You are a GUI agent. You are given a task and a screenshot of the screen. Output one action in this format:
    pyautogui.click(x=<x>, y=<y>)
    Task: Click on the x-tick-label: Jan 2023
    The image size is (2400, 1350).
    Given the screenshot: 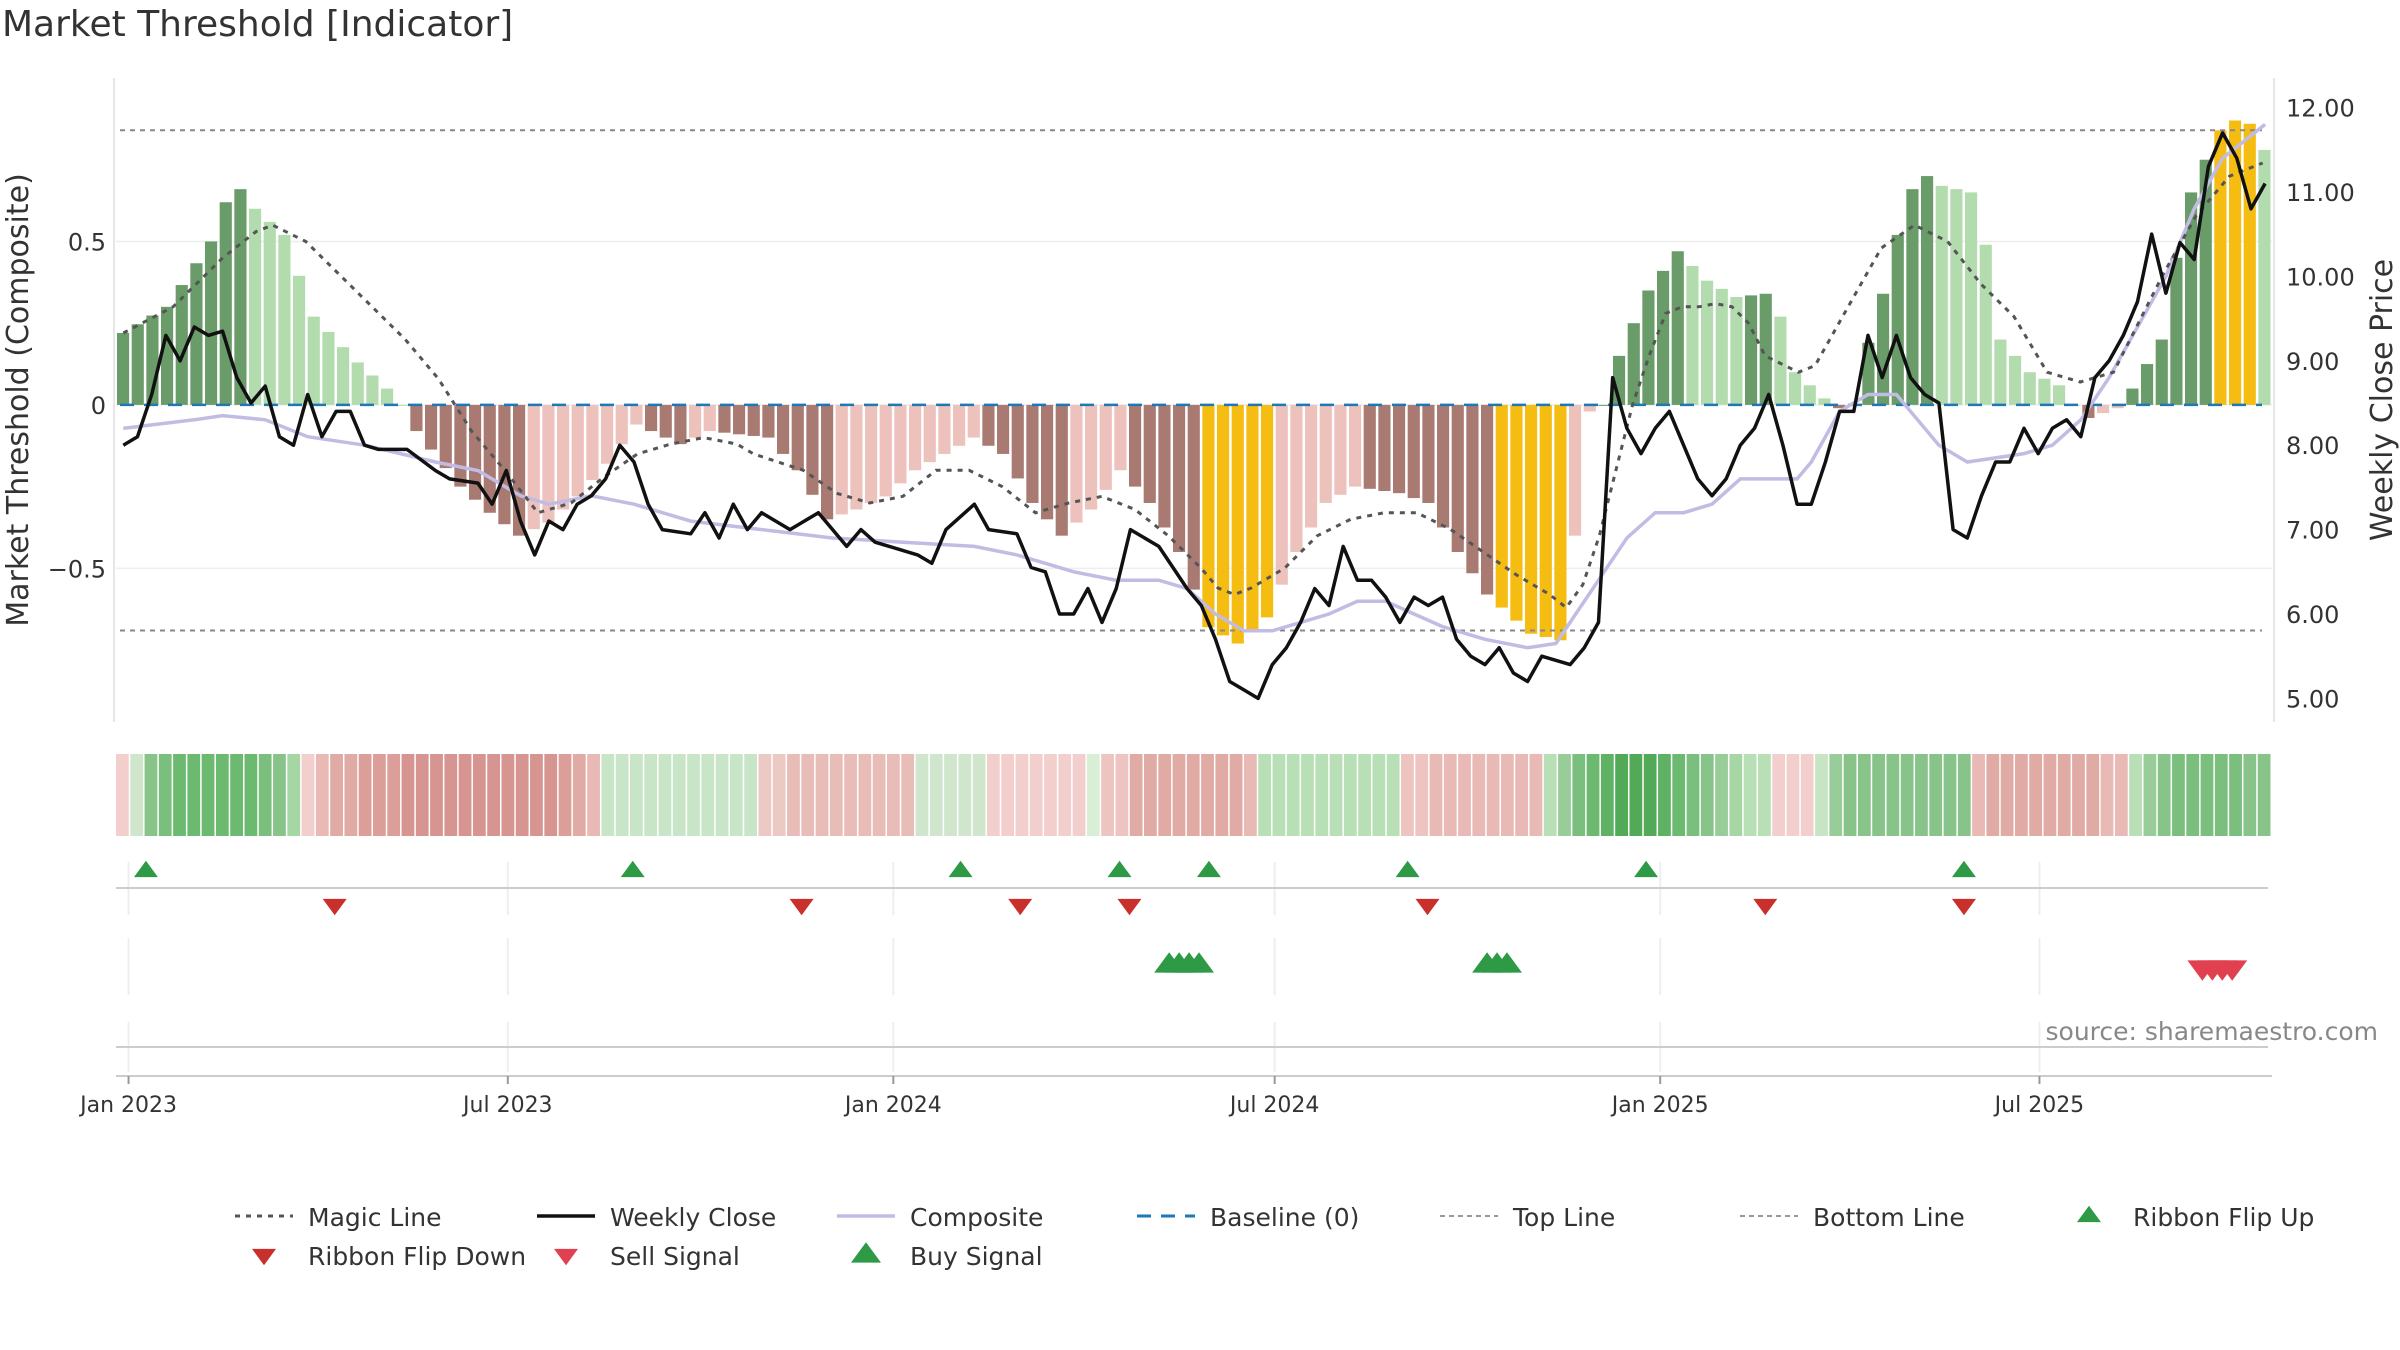 What is the action you would take?
    pyautogui.click(x=127, y=1105)
    